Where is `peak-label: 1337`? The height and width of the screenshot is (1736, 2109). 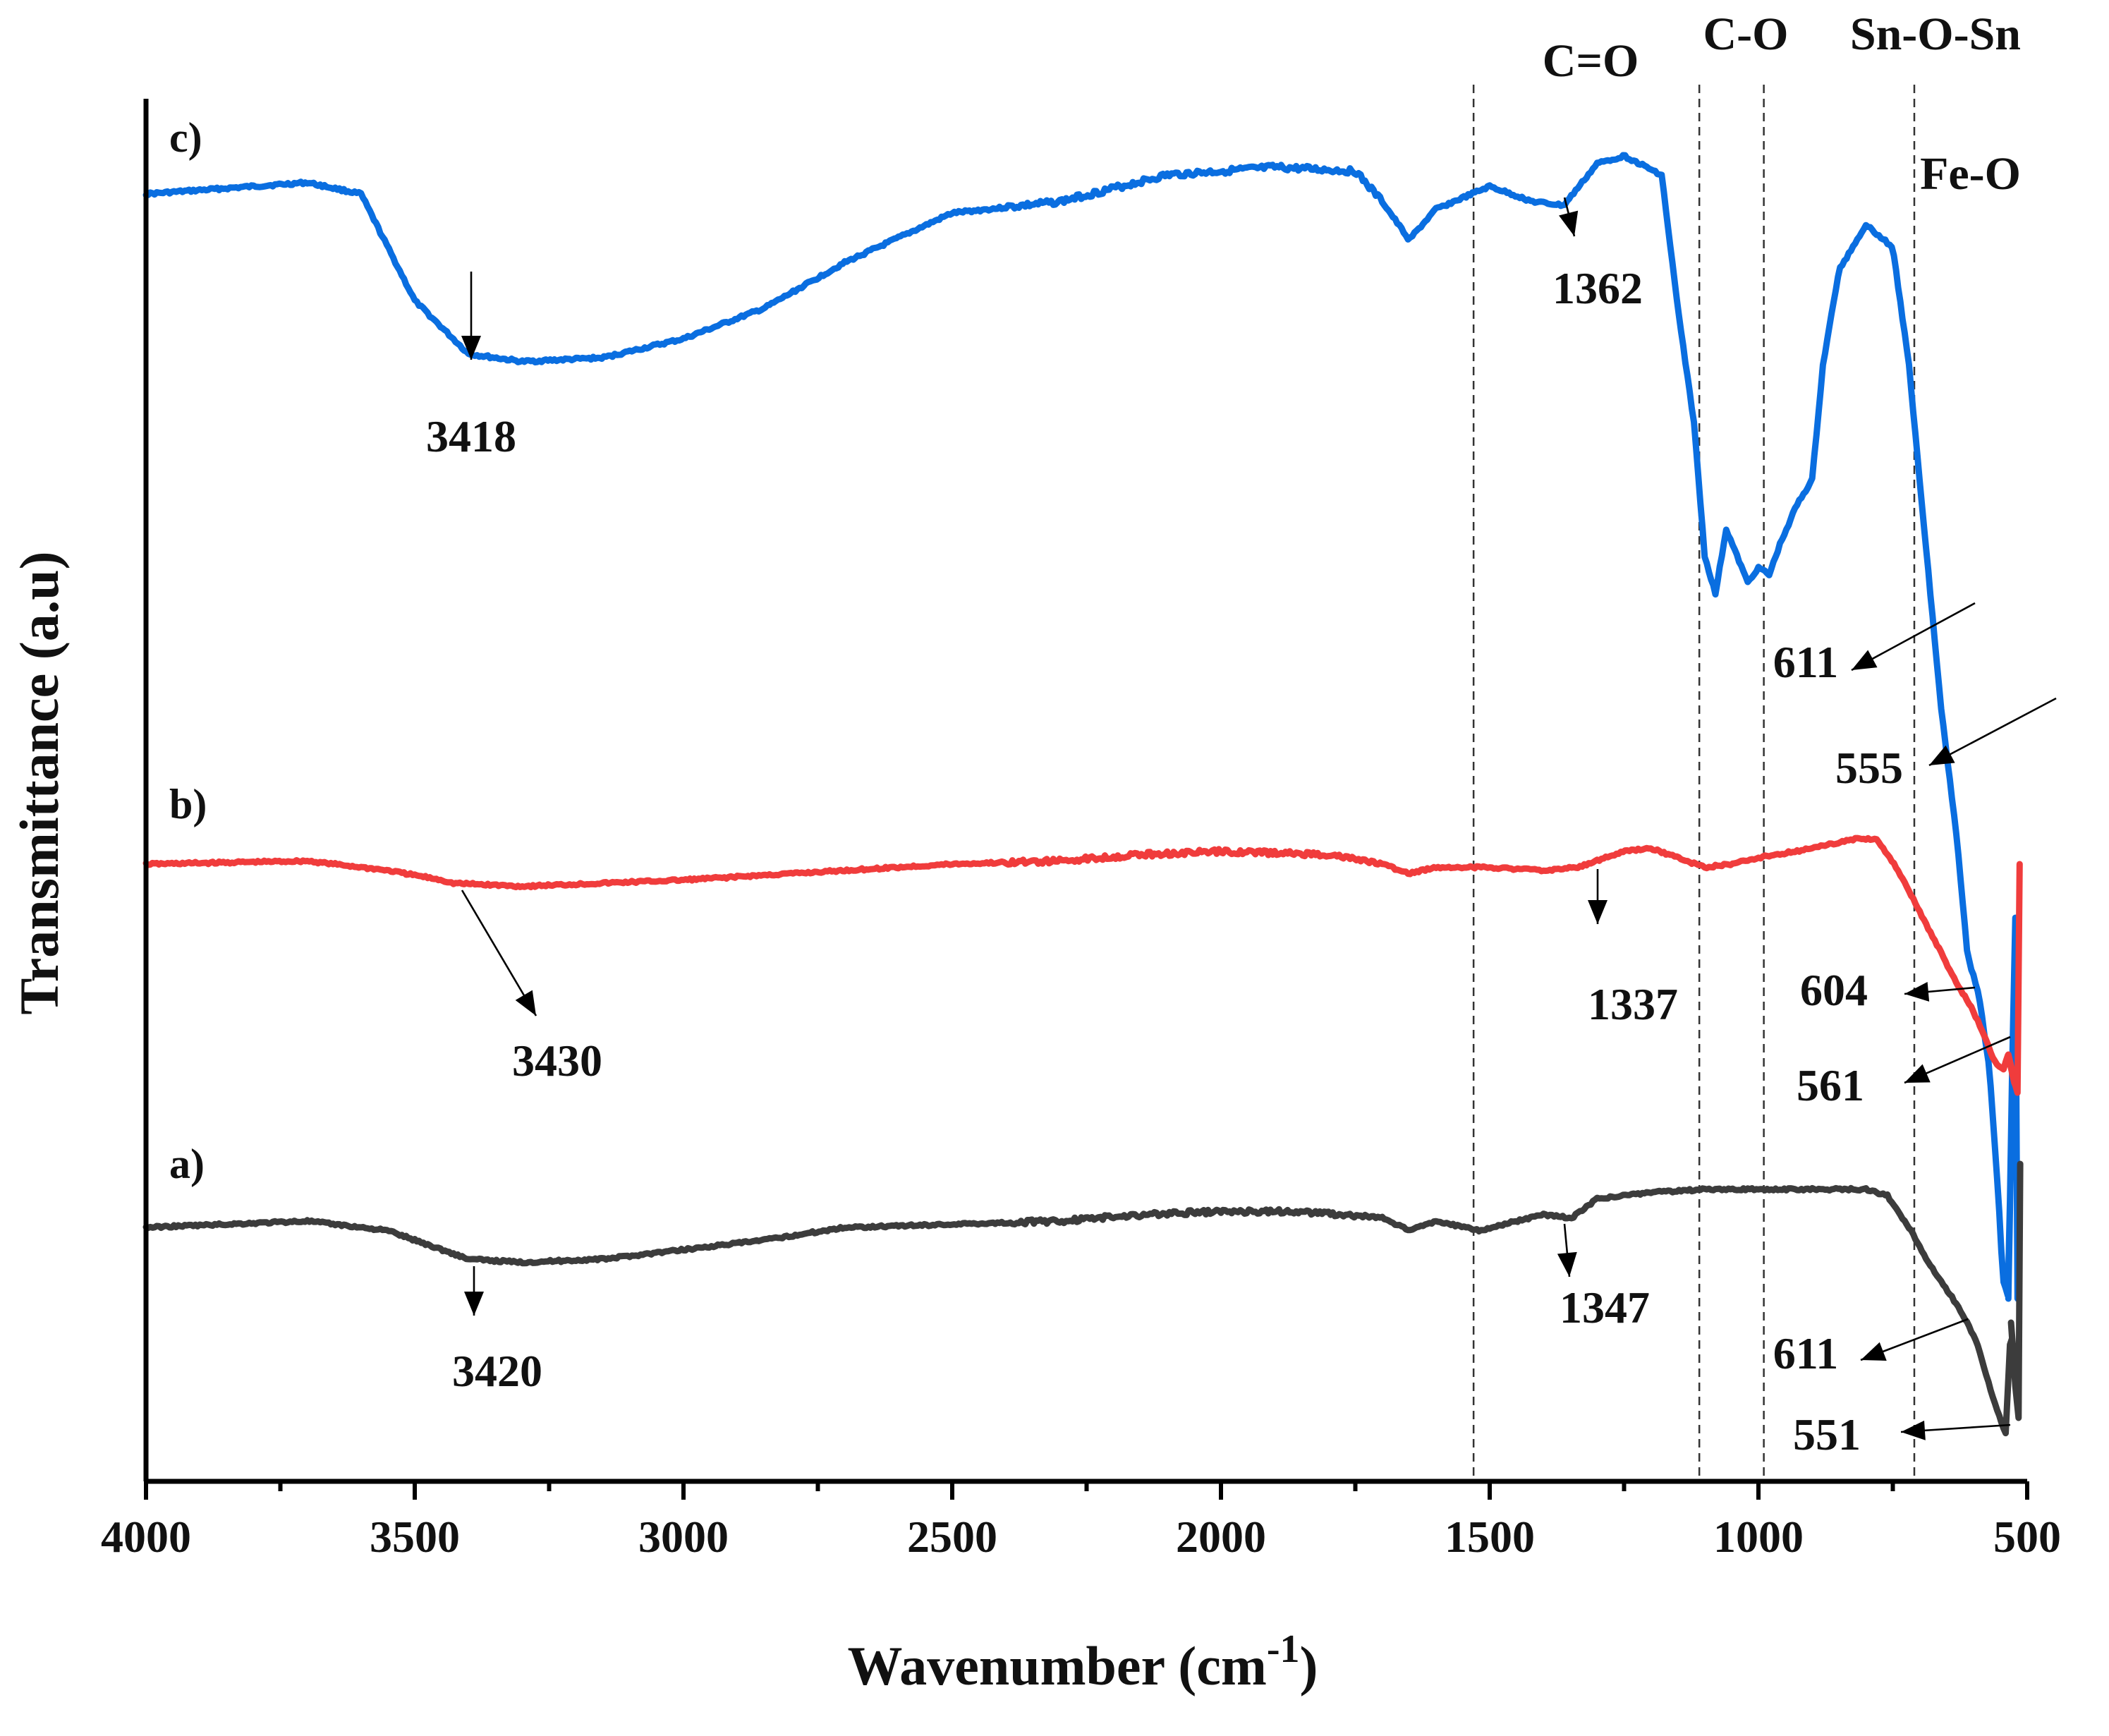 peak-label: 1337 is located at coordinates (1633, 1004).